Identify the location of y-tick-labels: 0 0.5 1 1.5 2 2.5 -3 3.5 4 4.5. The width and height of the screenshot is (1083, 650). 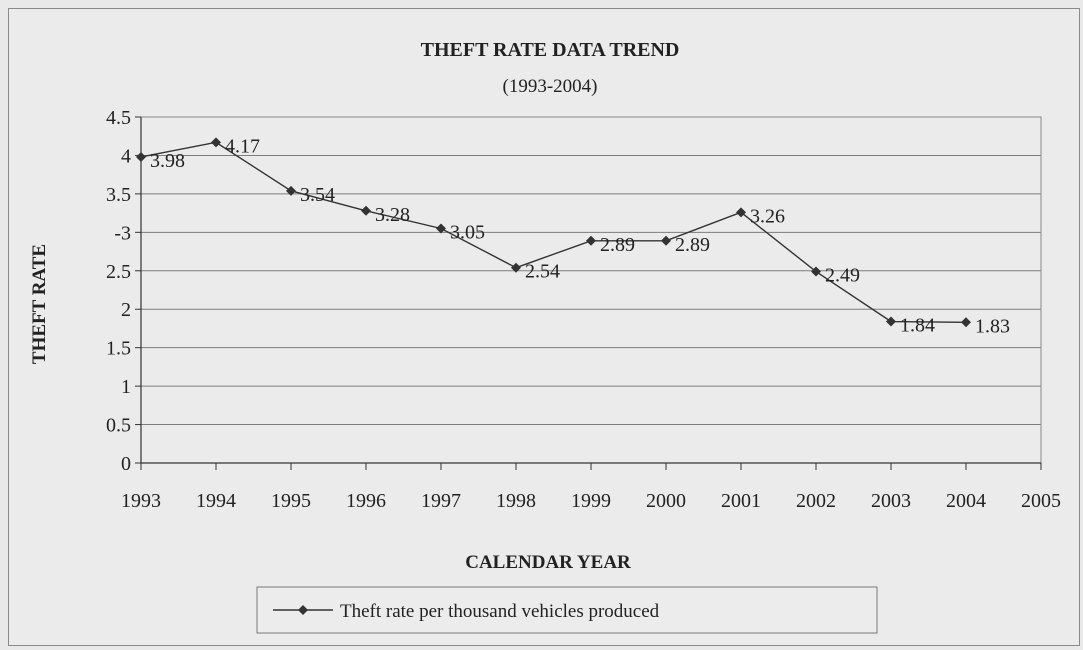
(118, 291).